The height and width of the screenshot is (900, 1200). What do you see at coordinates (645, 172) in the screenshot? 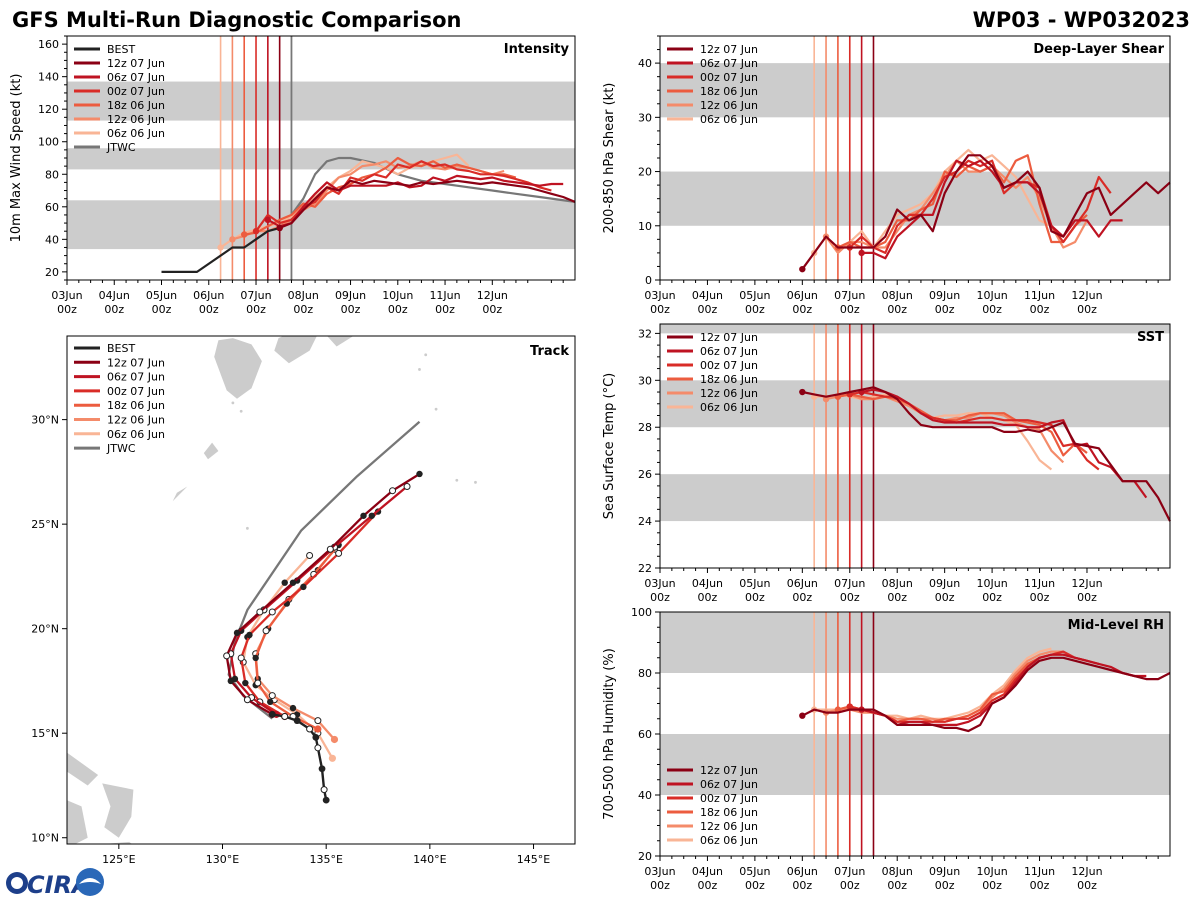
I see `shear-ytick-label: 20` at bounding box center [645, 172].